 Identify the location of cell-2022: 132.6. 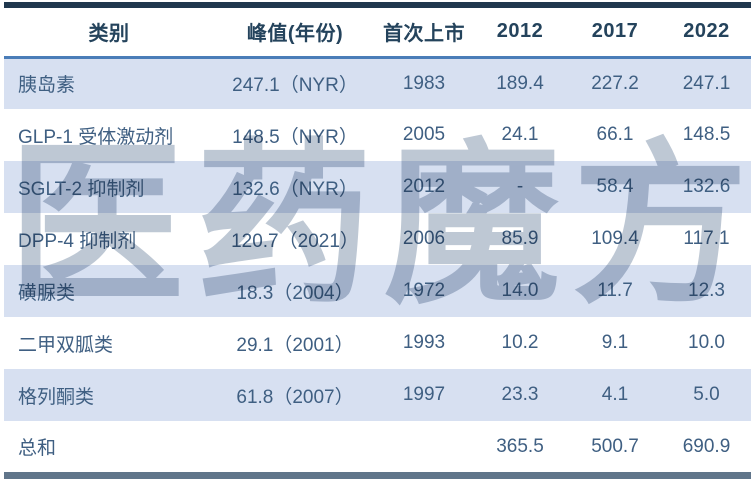
(706, 186).